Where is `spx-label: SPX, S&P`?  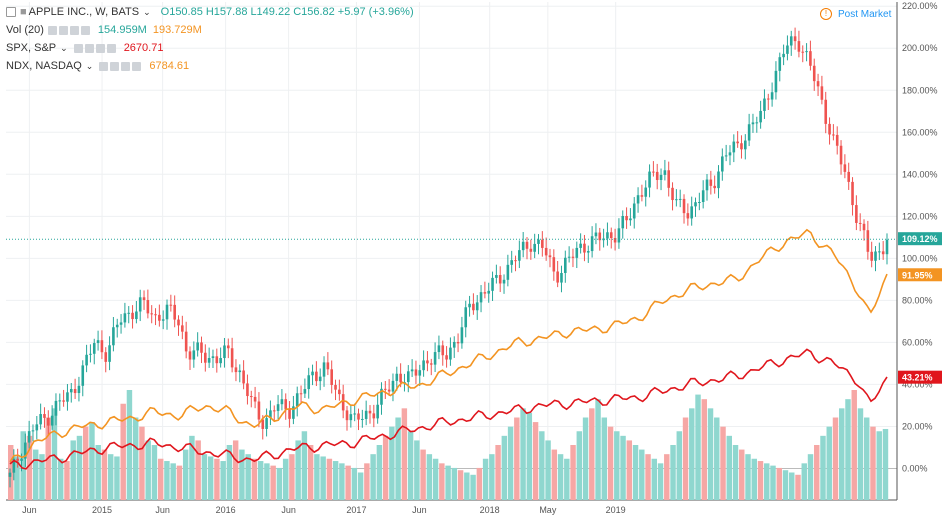
spx-label: SPX, S&P is located at coordinates (31, 48).